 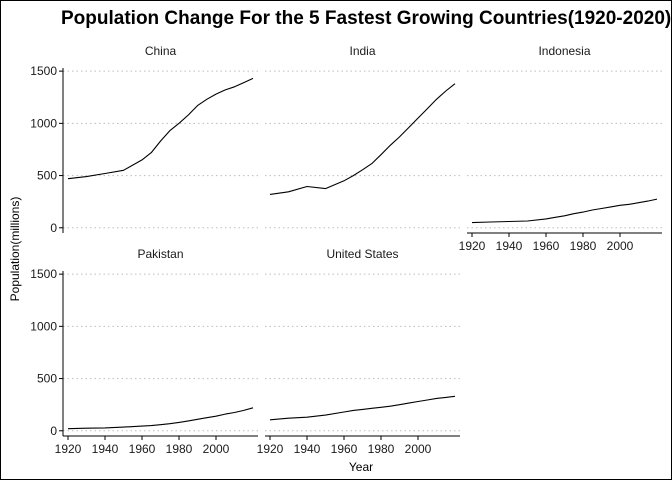 I want to click on series-line-indonesia, so click(x=564, y=211).